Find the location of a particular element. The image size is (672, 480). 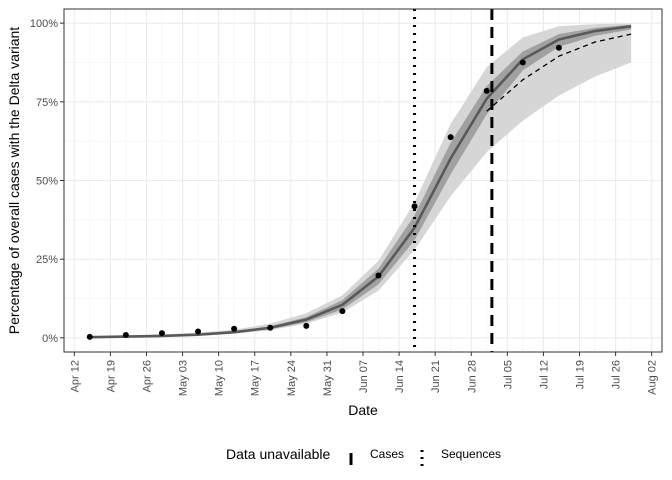

y-tick-label: 75% is located at coordinates (47, 103).